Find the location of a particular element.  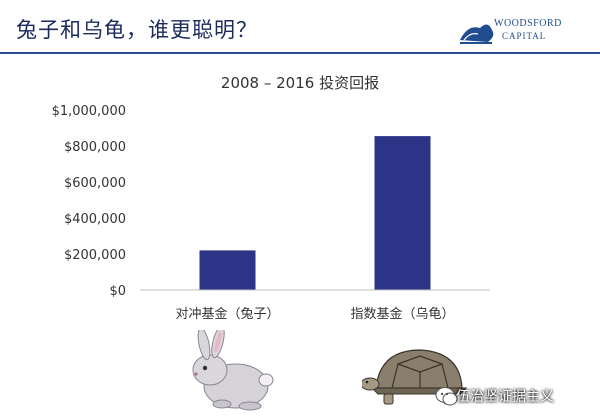

x-tick-label: 指数基金（乌龟） is located at coordinates (402, 314).